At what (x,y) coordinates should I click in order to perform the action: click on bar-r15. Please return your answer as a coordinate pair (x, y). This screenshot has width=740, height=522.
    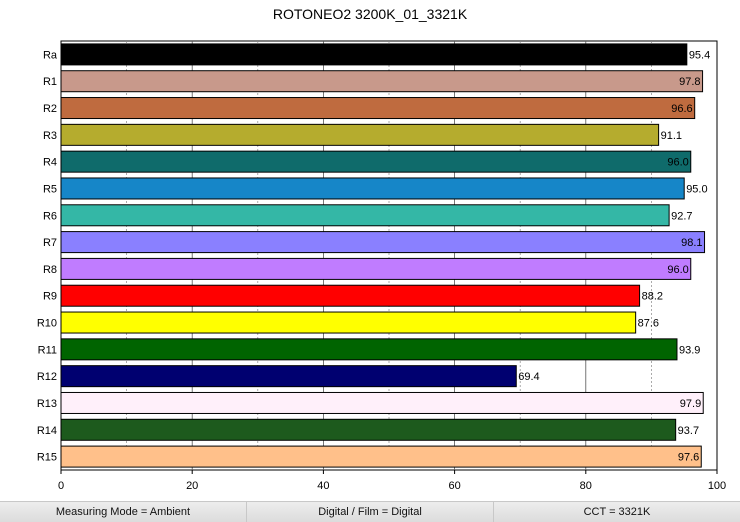
    Looking at the image, I should click on (381, 456).